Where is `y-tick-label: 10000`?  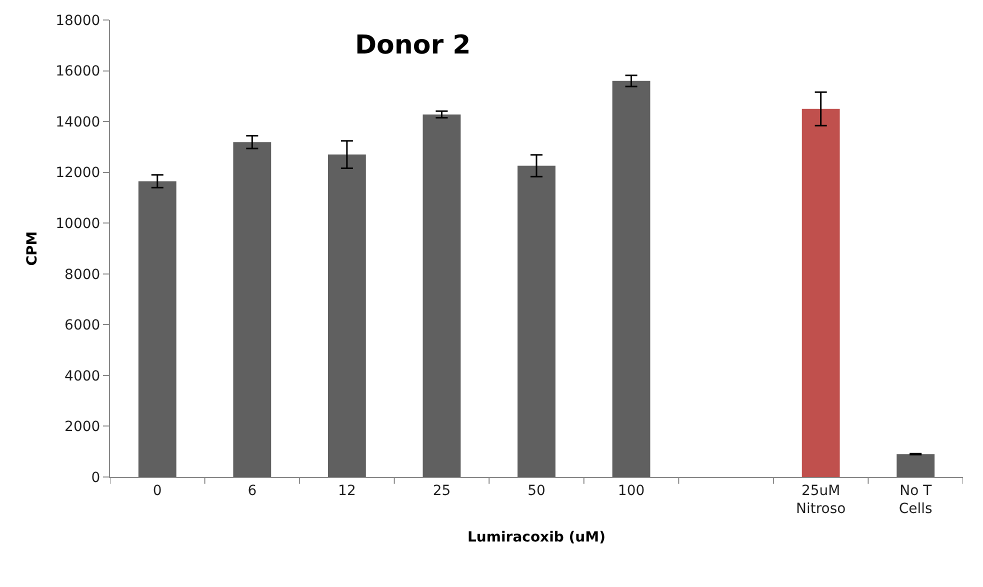 y-tick-label: 10000 is located at coordinates (78, 224).